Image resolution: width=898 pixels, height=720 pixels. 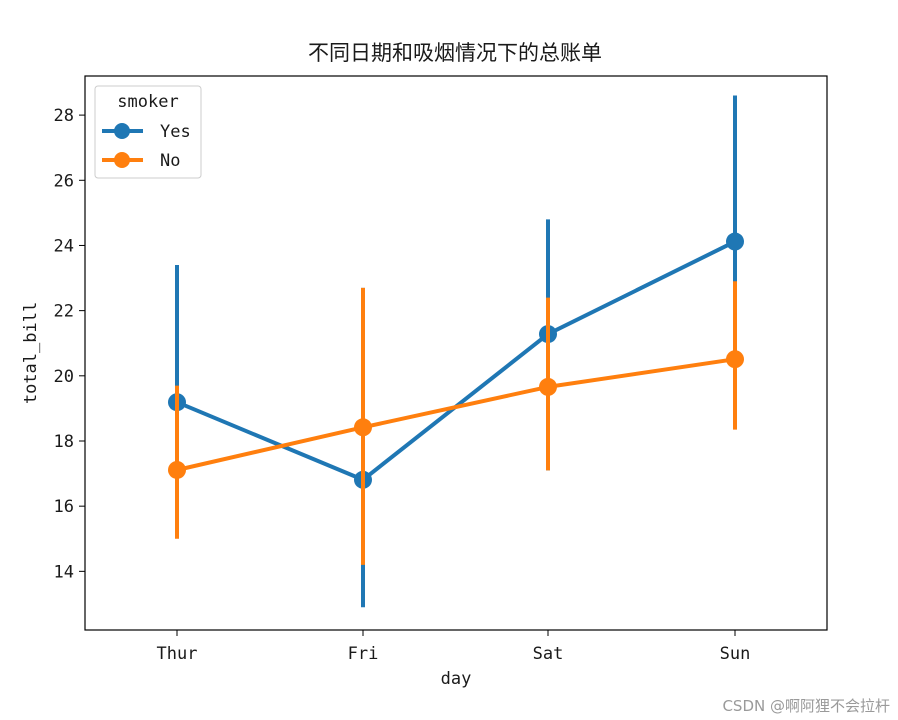 What do you see at coordinates (64, 442) in the screenshot?
I see `y-tick-label: 18` at bounding box center [64, 442].